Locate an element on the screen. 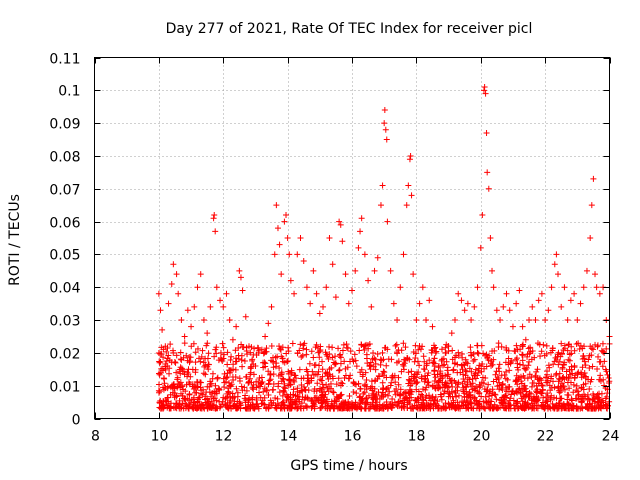  y-tick-label: 0.05 is located at coordinates (64, 256).